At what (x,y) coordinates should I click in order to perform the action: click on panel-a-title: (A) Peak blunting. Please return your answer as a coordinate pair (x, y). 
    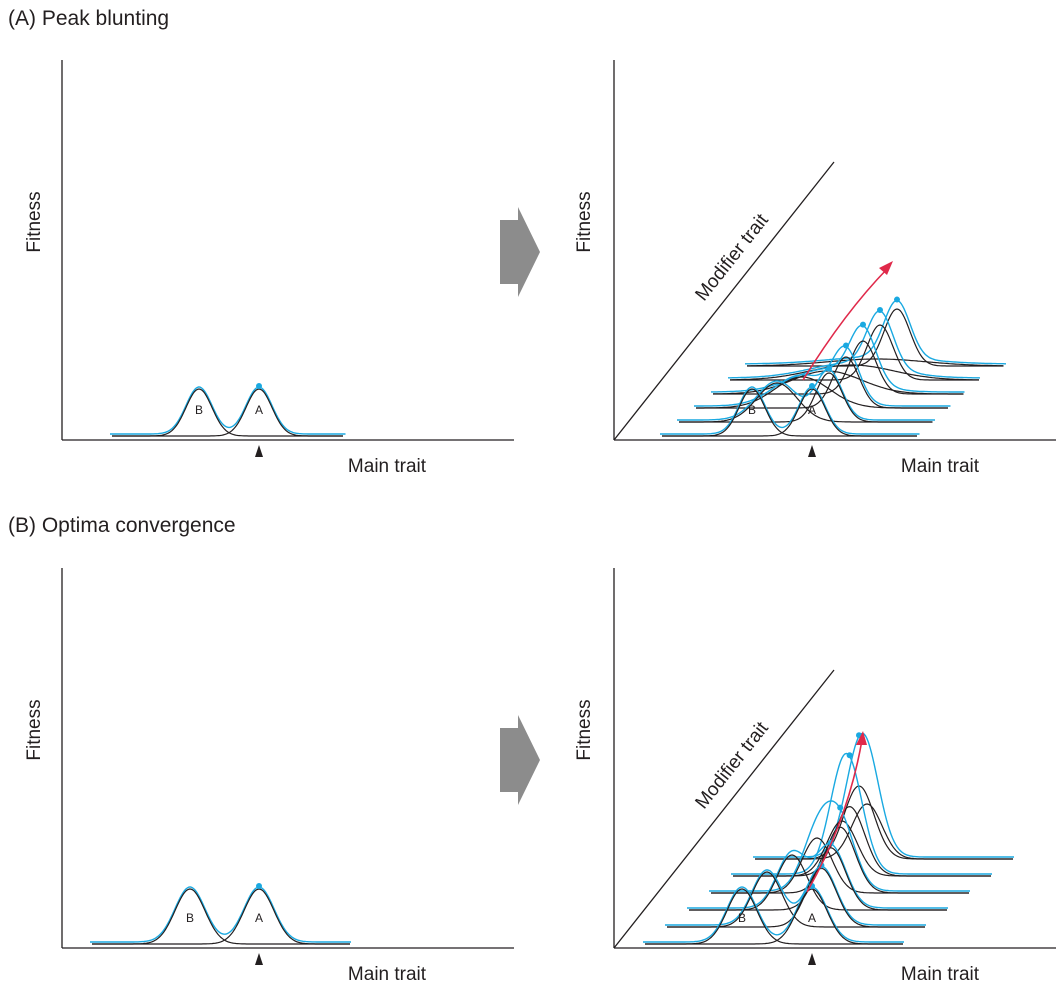
    Looking at the image, I should click on (89, 18).